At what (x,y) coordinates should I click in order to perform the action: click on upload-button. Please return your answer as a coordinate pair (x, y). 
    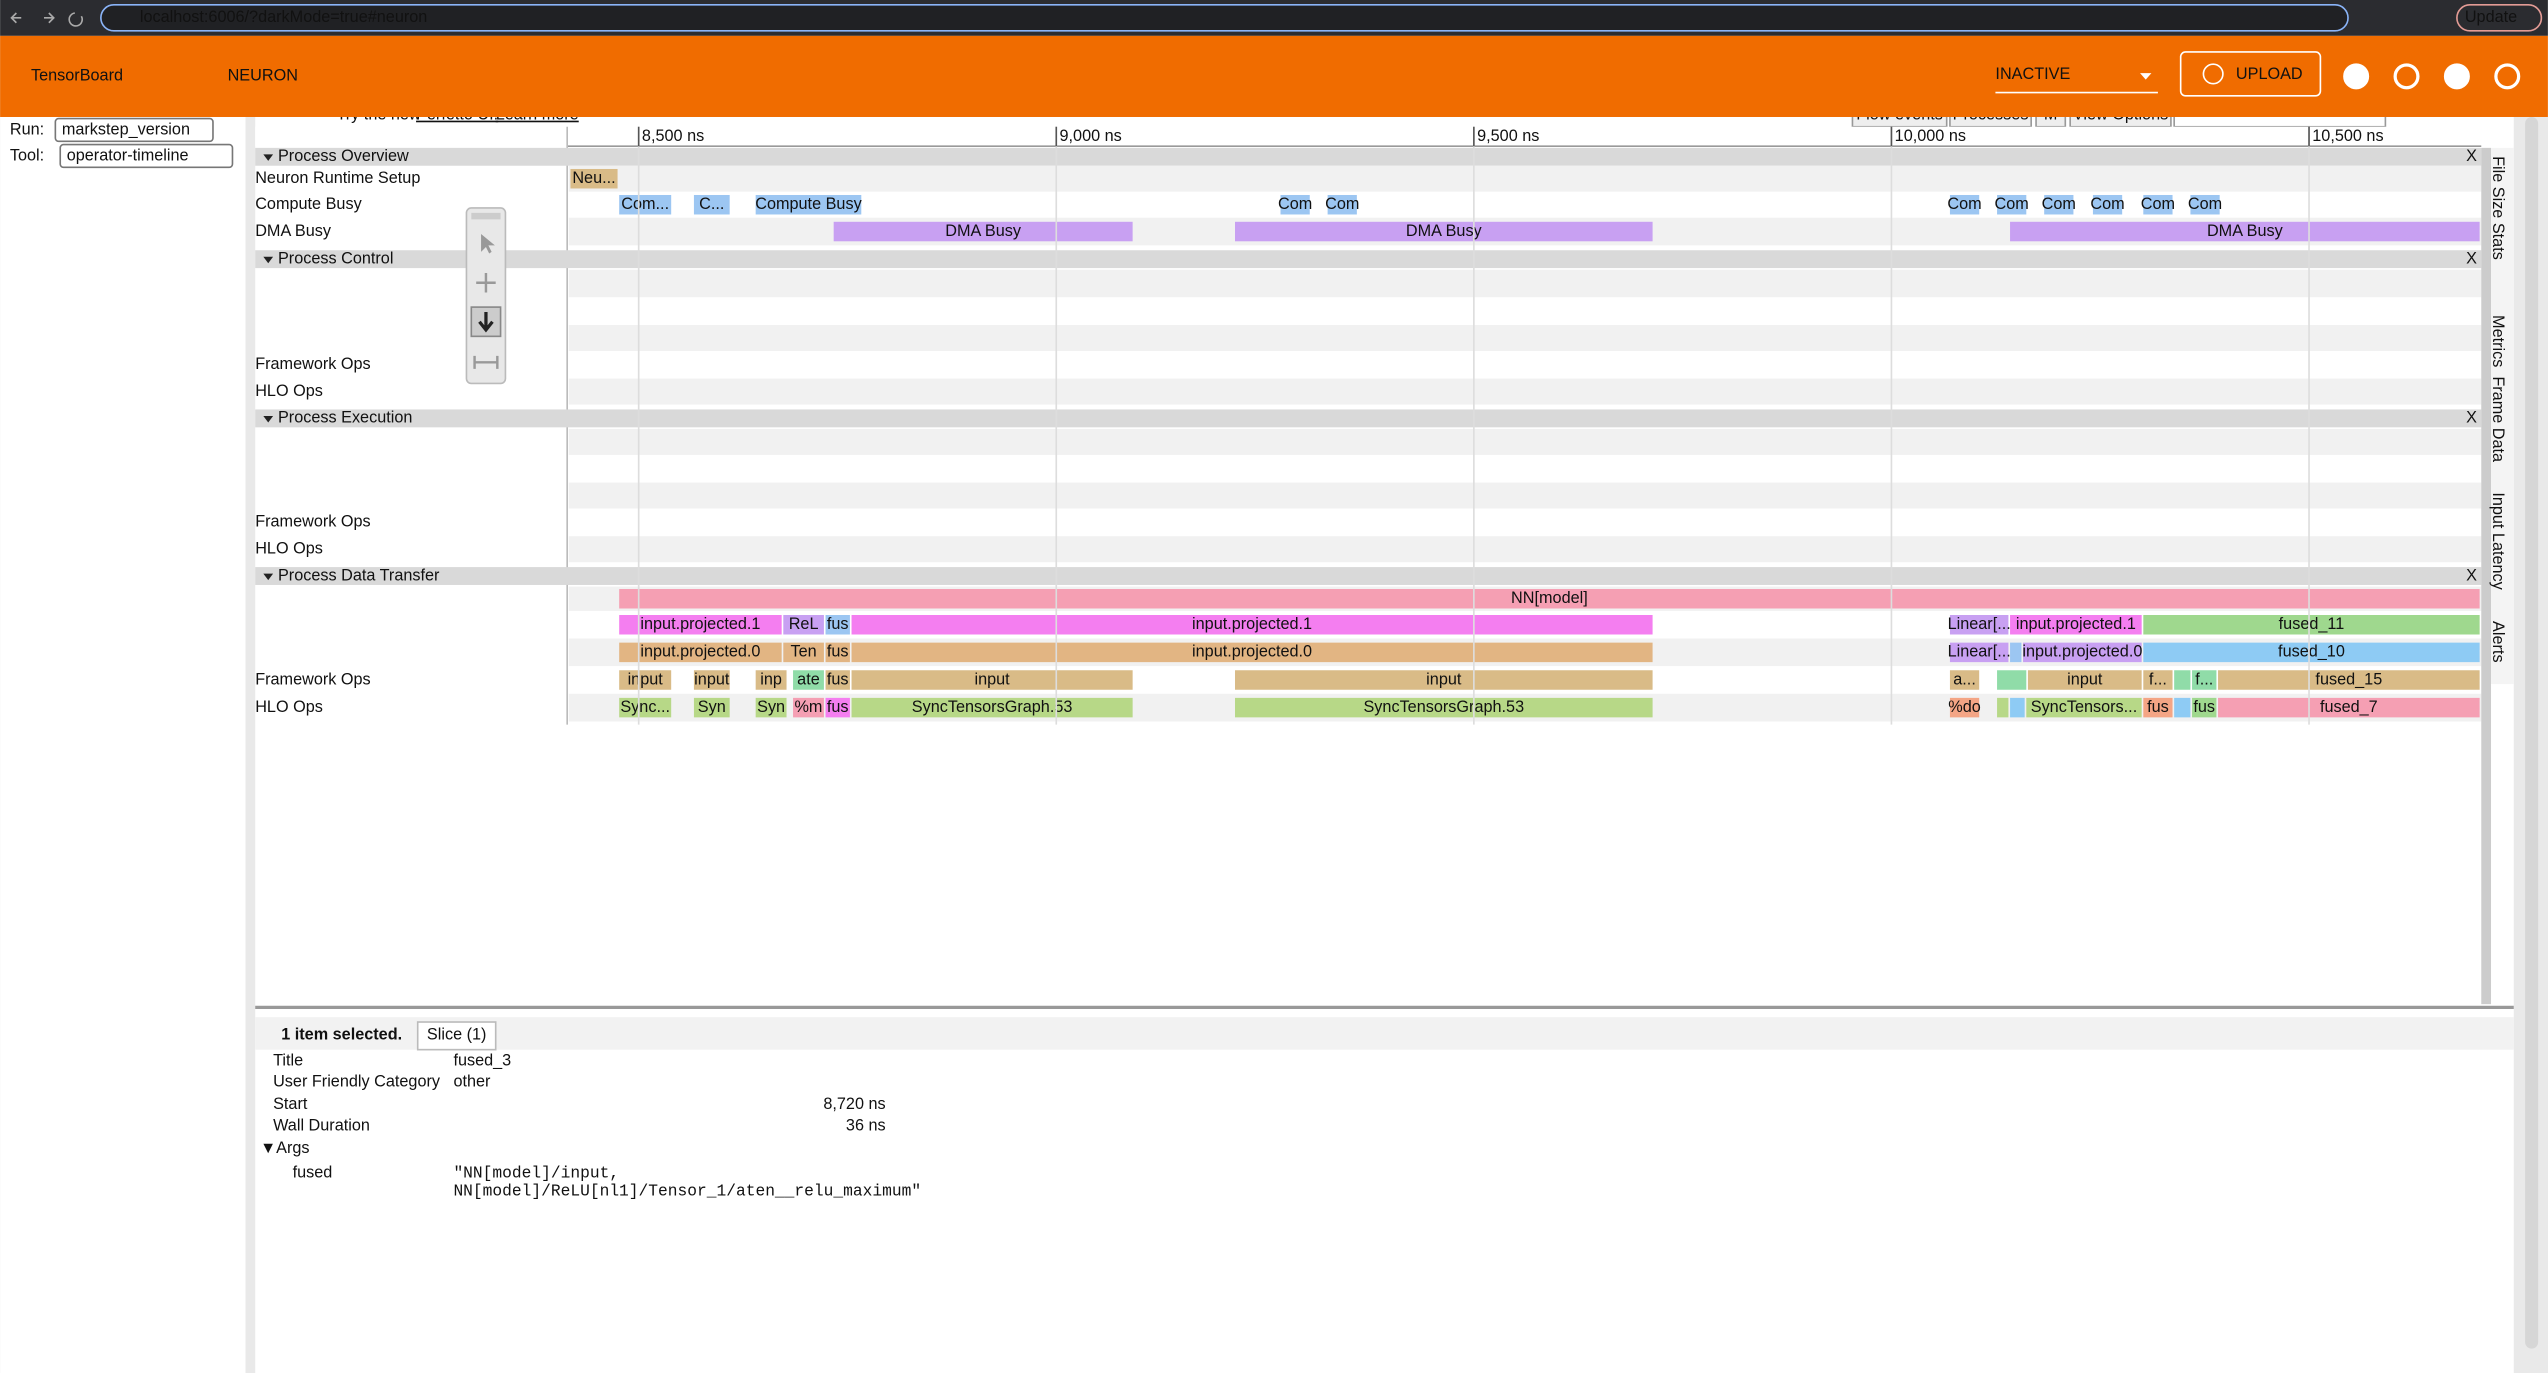
    Looking at the image, I should click on (2250, 74).